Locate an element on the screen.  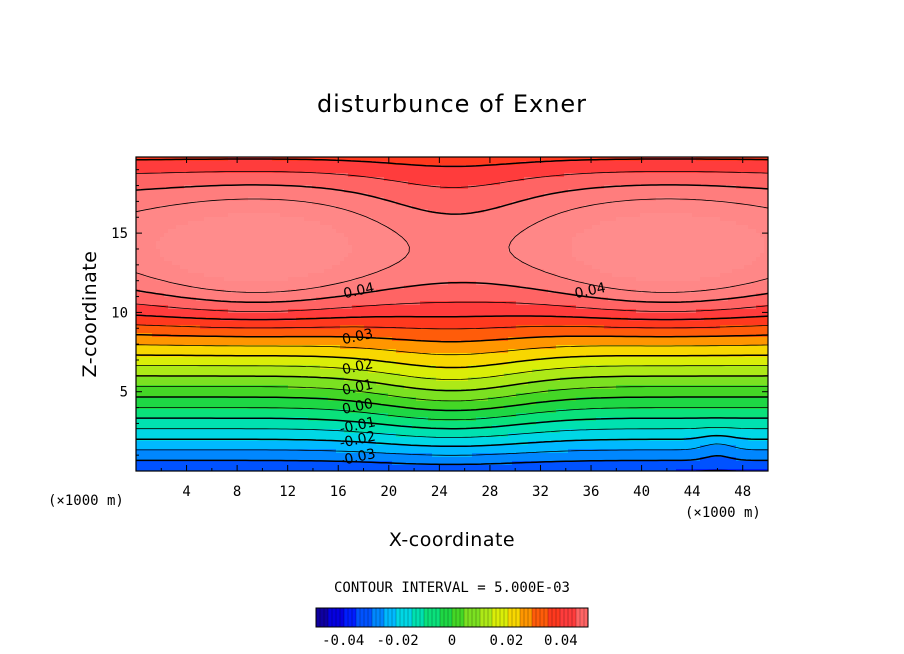
x-tick-label: 24 is located at coordinates (439, 492).